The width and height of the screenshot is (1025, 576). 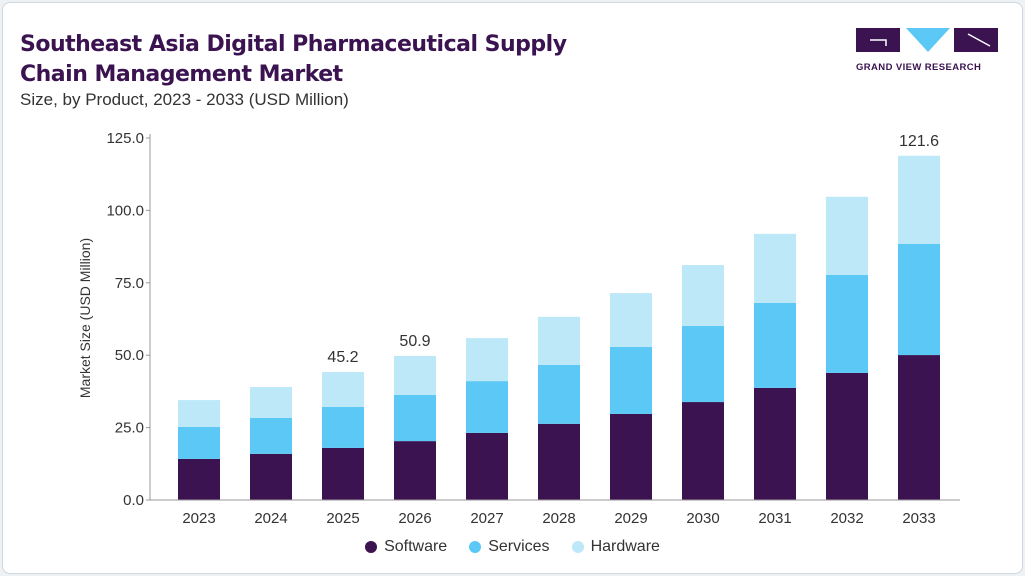 I want to click on legend-item-software: Software, so click(x=406, y=547).